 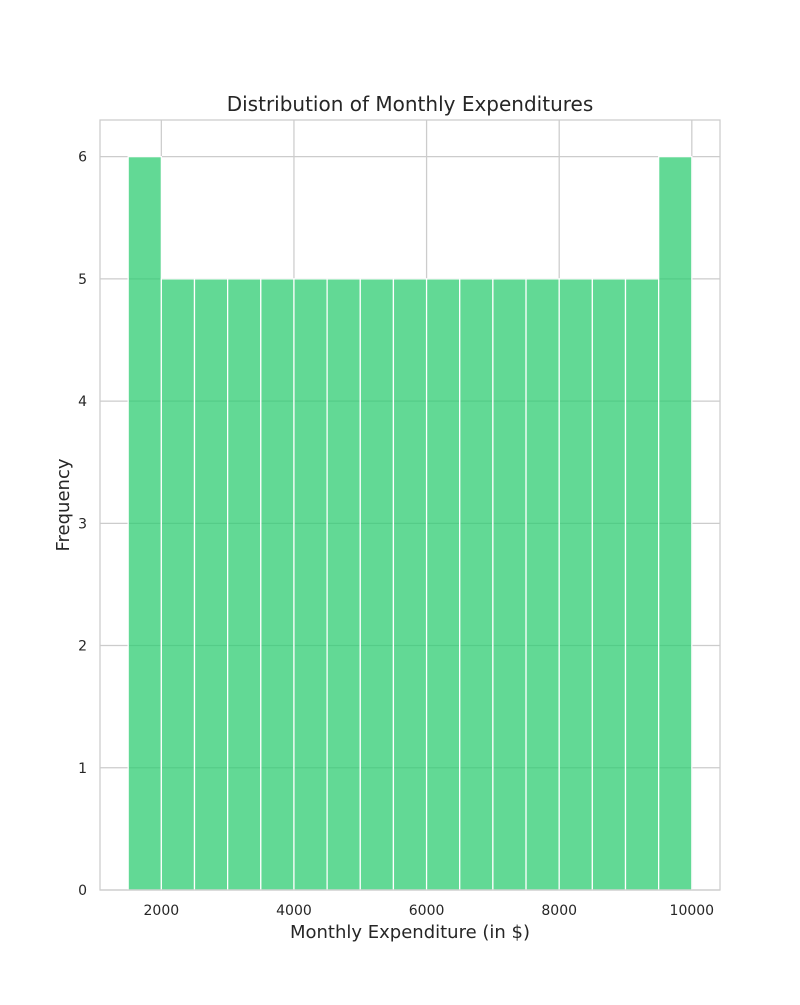 I want to click on y-tick-label-1: 1, so click(x=82, y=769).